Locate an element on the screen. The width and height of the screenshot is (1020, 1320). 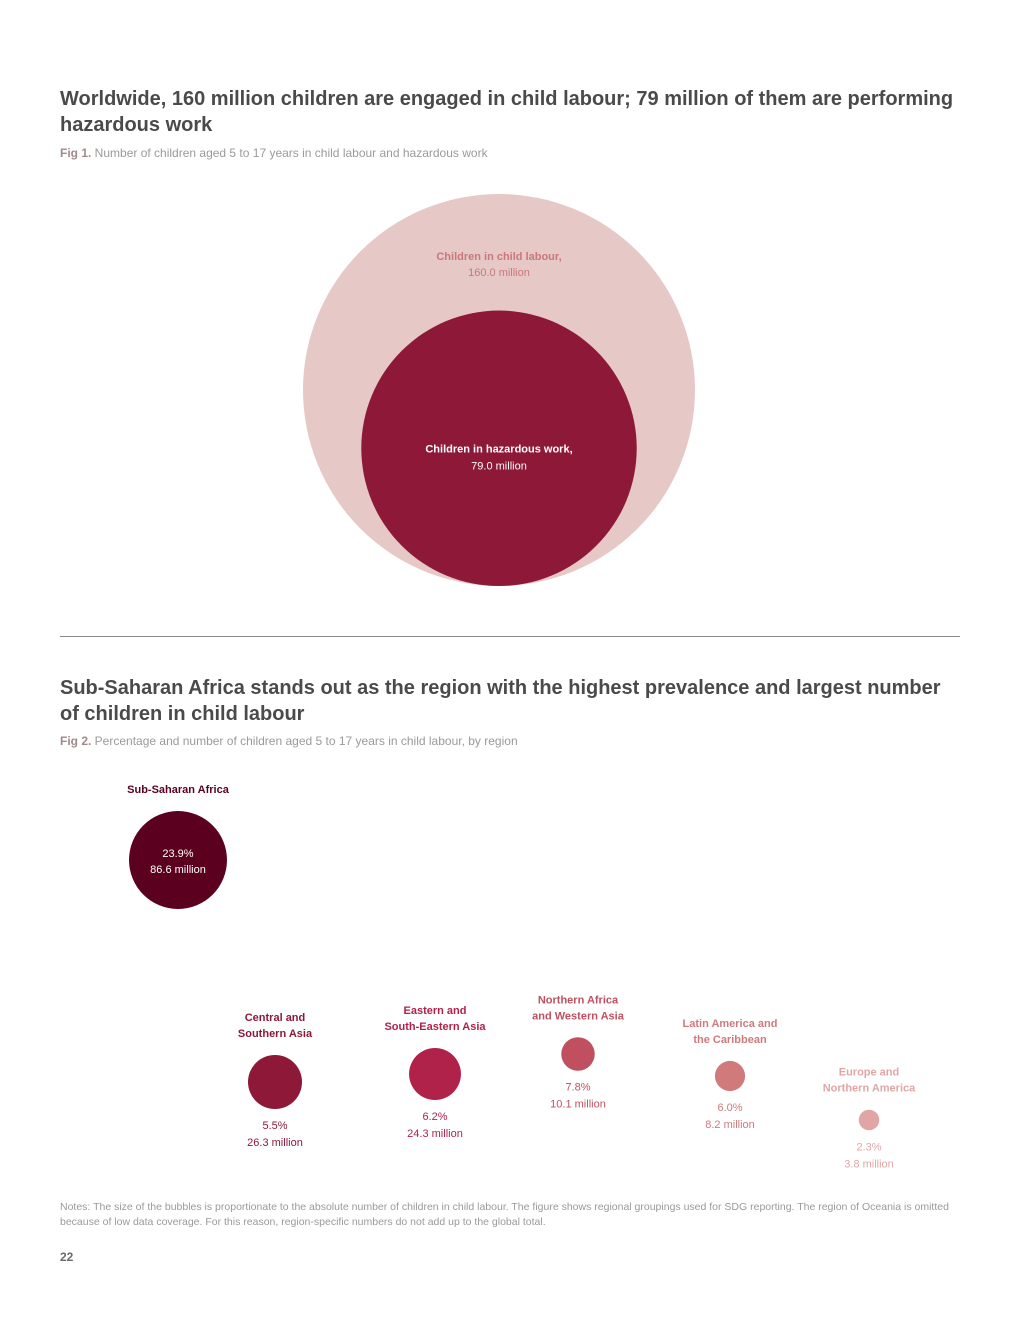
bubble-child-labour-label: Children in child labour, is located at coordinates (498, 257).